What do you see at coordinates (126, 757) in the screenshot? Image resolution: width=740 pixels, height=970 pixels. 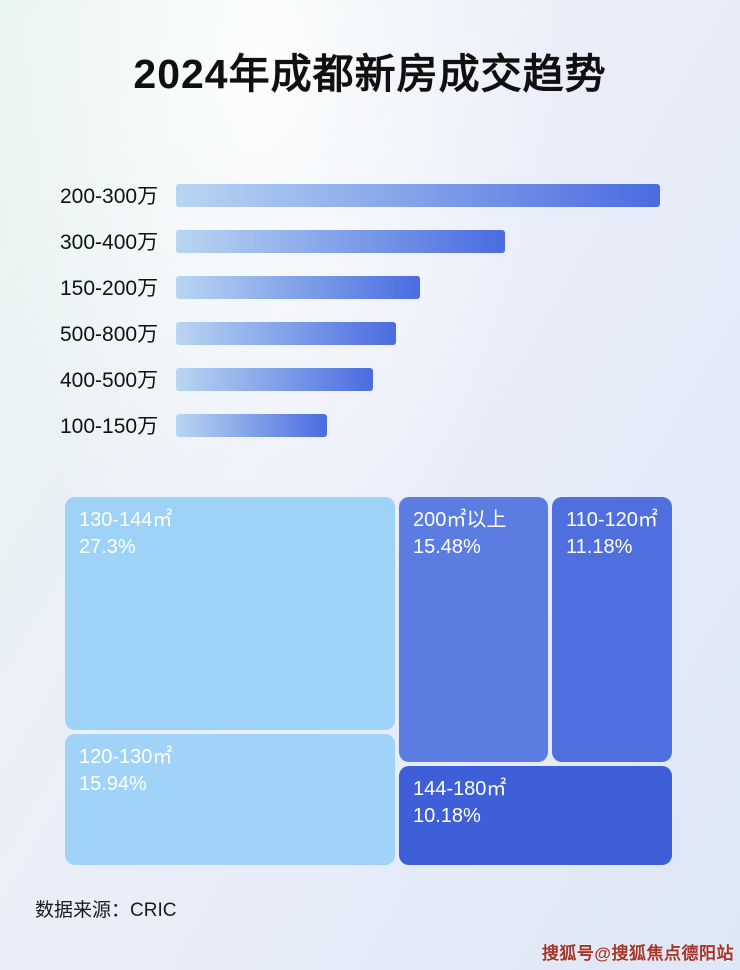 I see `treemap-label: 120-130㎡` at bounding box center [126, 757].